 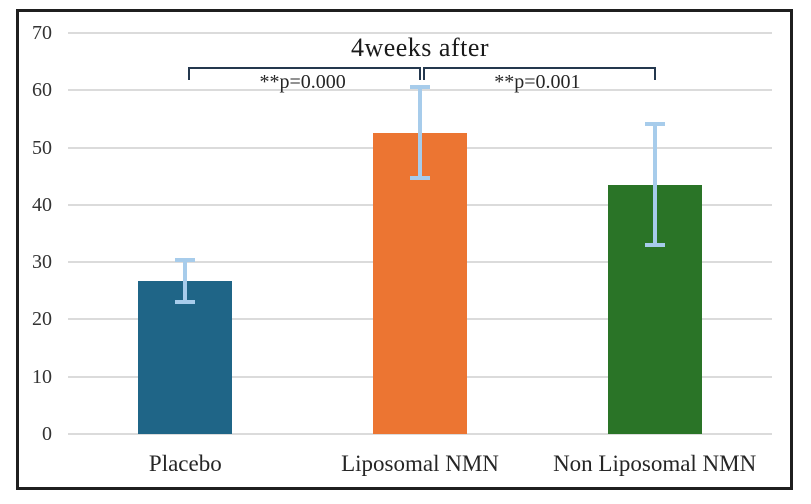 What do you see at coordinates (42, 33) in the screenshot?
I see `y-axis-tick-label: 70` at bounding box center [42, 33].